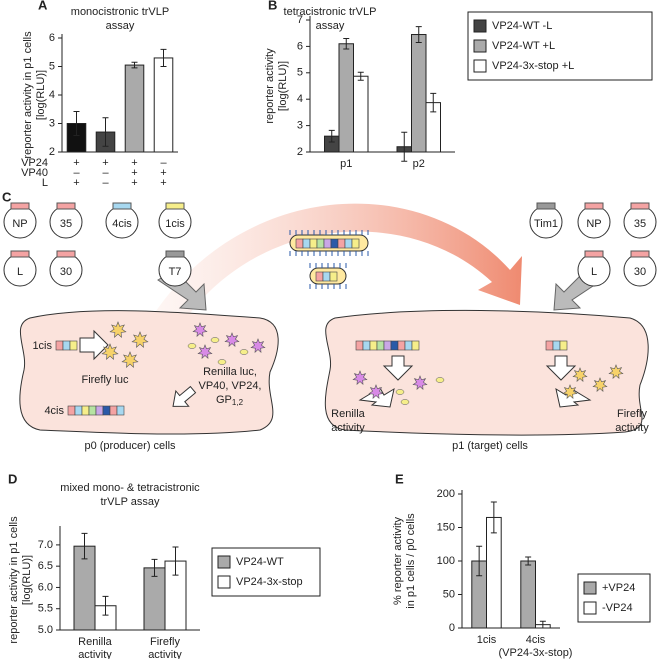 This screenshot has width=660, height=659. I want to click on y-tick-label: 100, so click(446, 561).